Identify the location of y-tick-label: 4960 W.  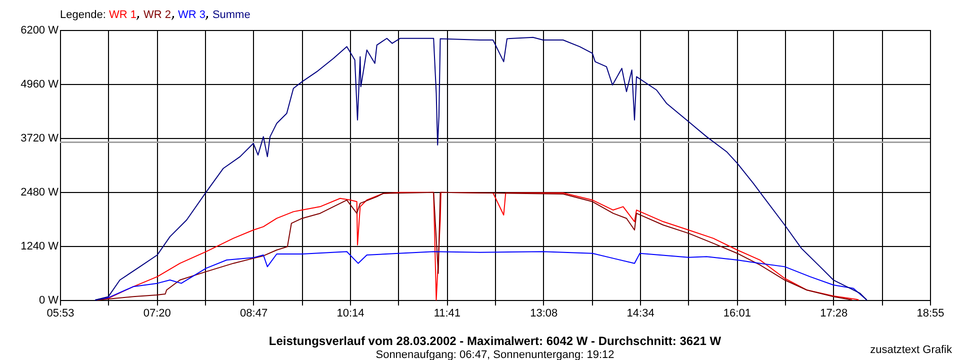
(40, 84).